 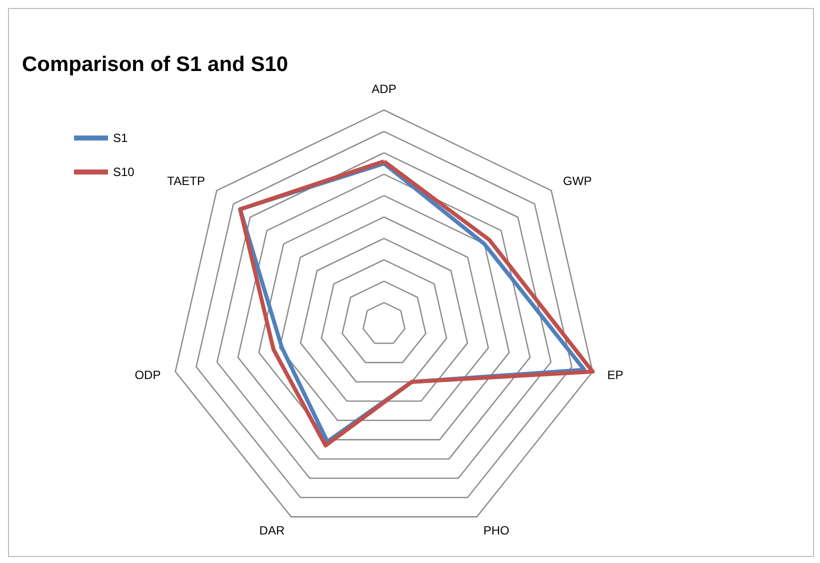 What do you see at coordinates (496, 530) in the screenshot?
I see `spoke-label: PHO` at bounding box center [496, 530].